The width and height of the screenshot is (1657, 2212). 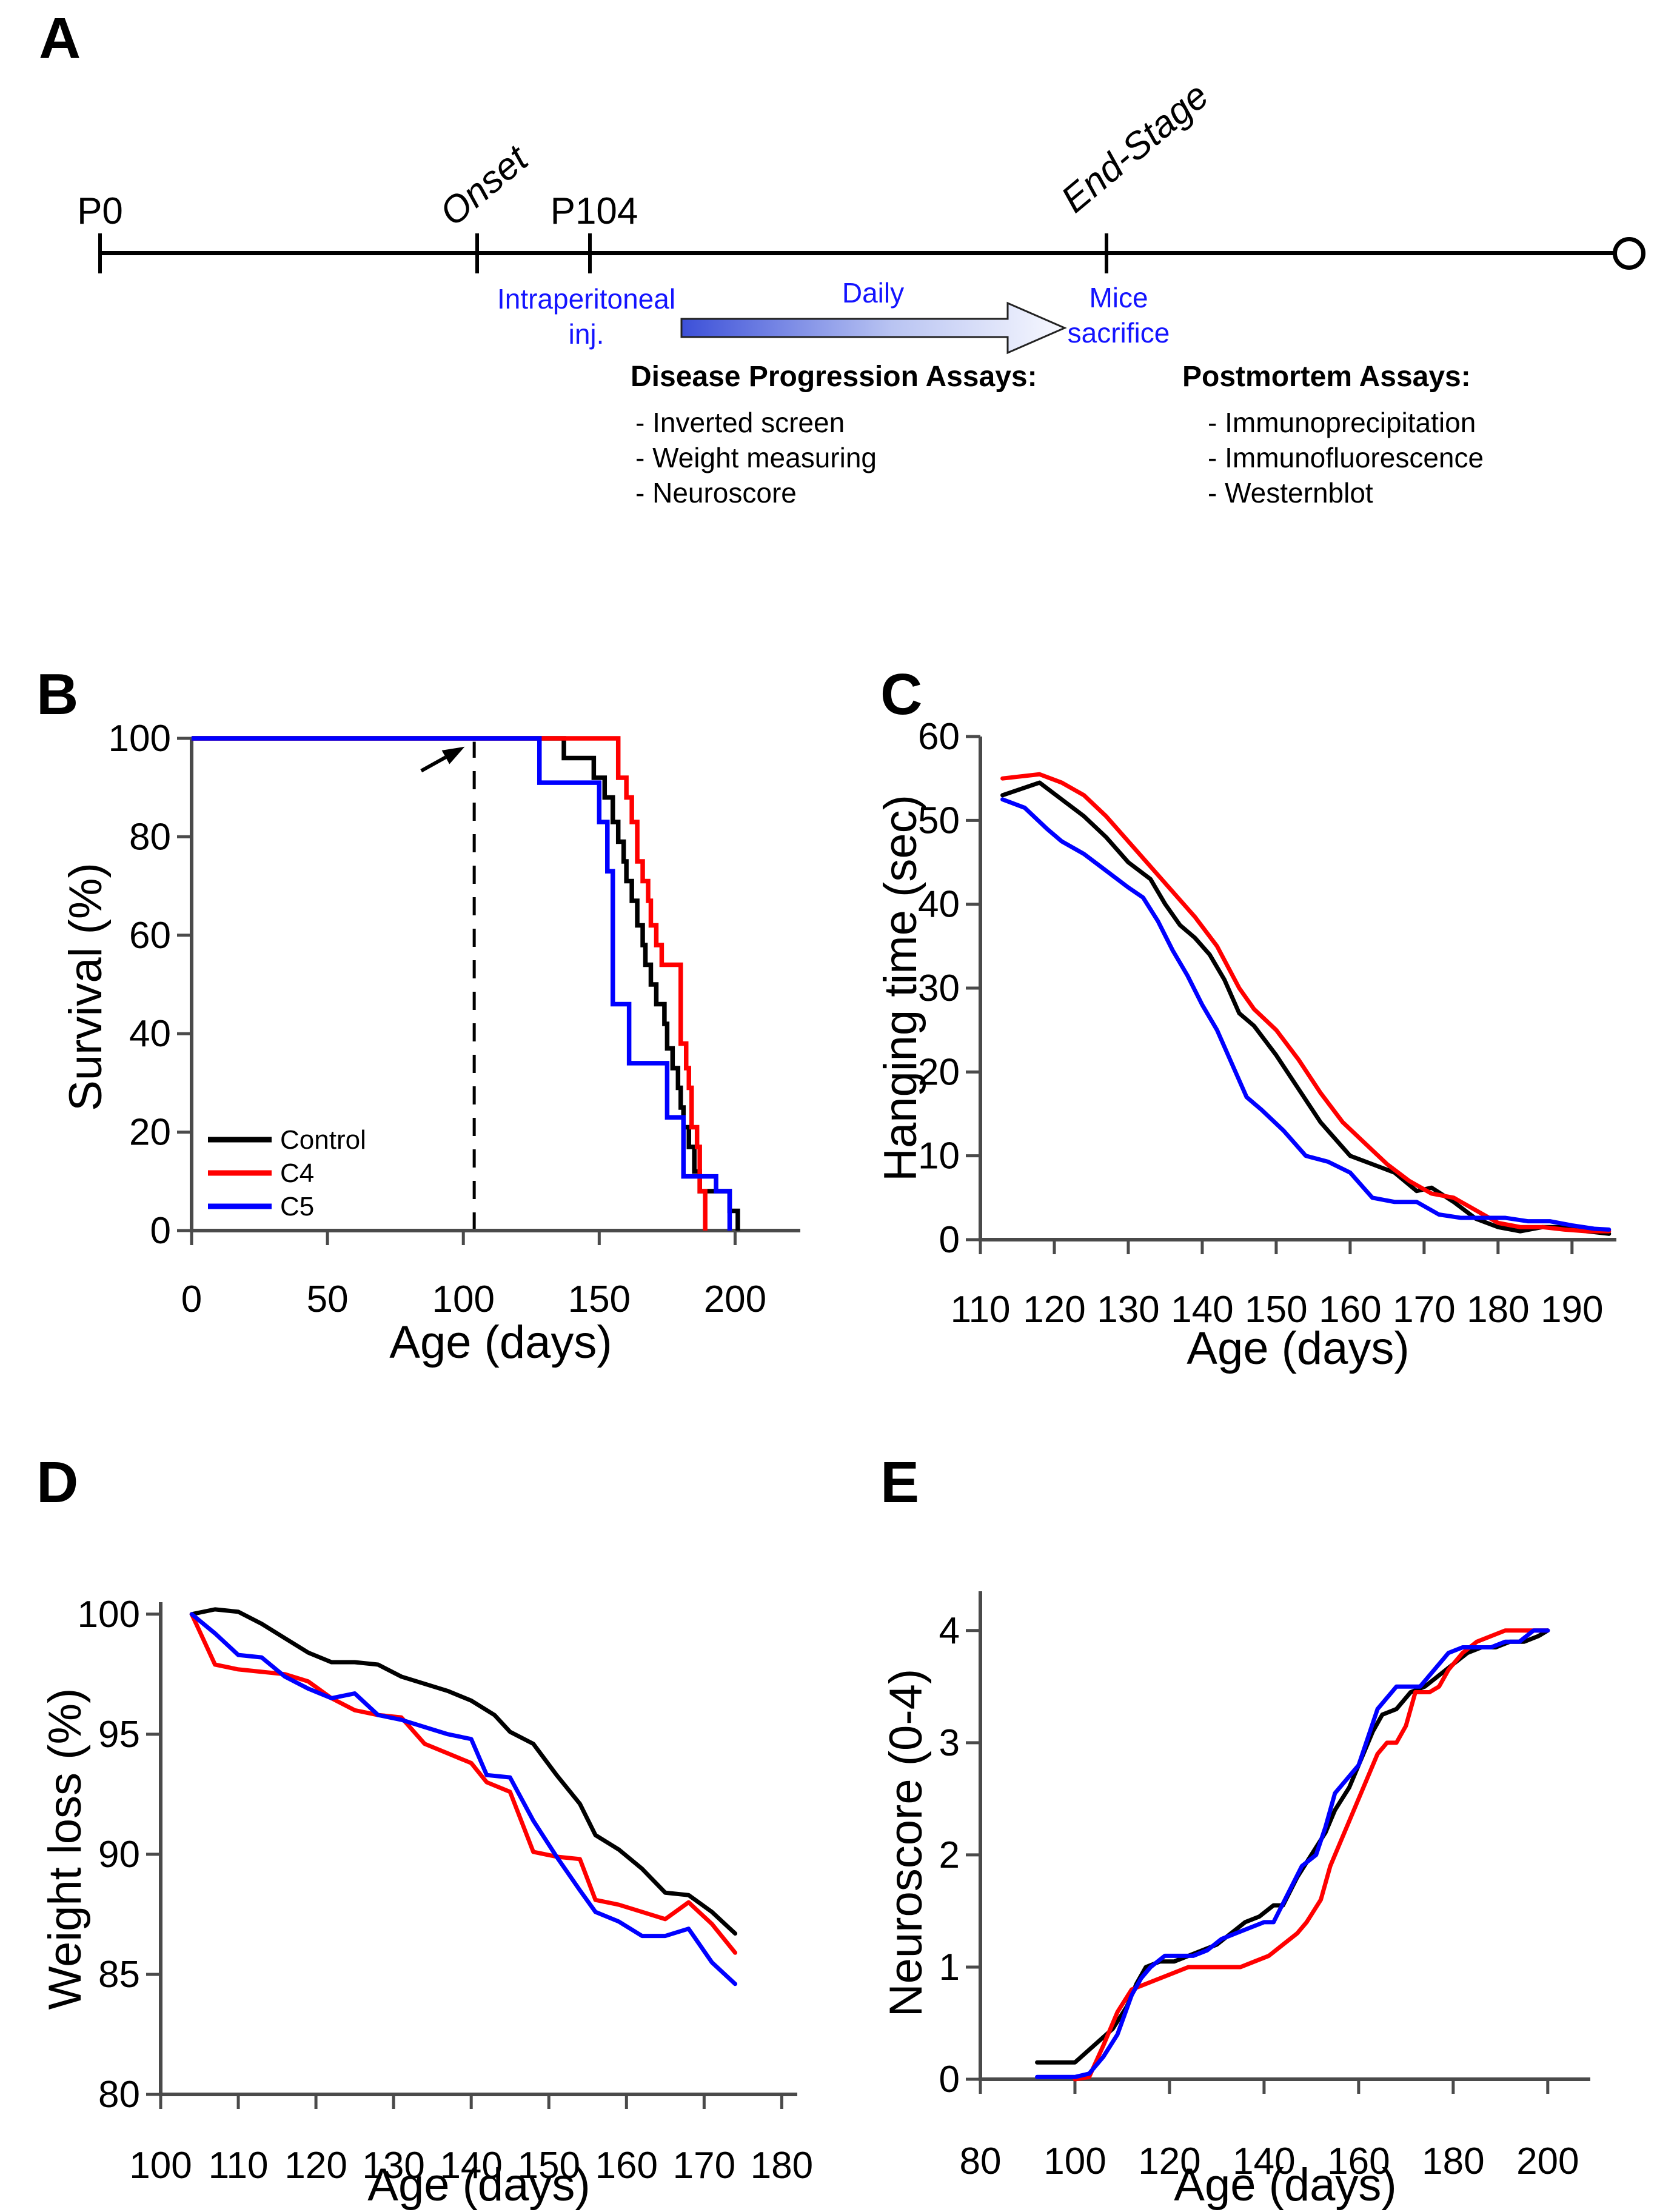 What do you see at coordinates (1290, 493) in the screenshot?
I see `postmortem-assay-item: - Westernblot` at bounding box center [1290, 493].